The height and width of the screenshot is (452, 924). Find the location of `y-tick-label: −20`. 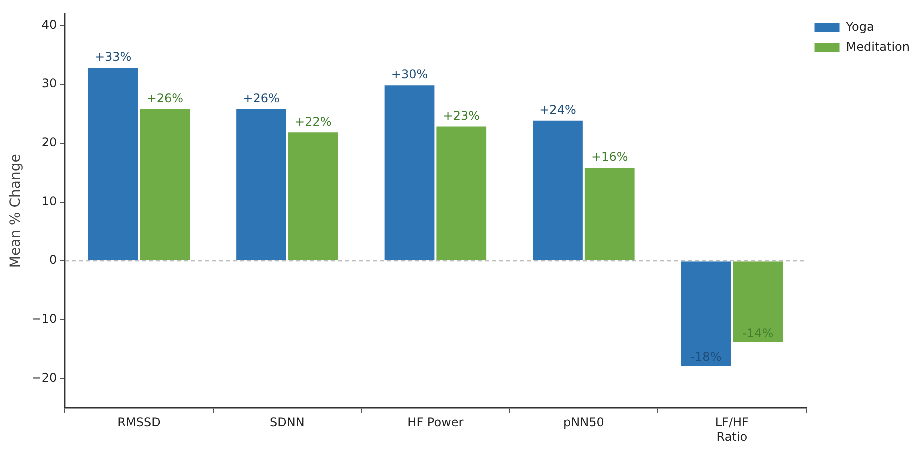

y-tick-label: −20 is located at coordinates (45, 377).